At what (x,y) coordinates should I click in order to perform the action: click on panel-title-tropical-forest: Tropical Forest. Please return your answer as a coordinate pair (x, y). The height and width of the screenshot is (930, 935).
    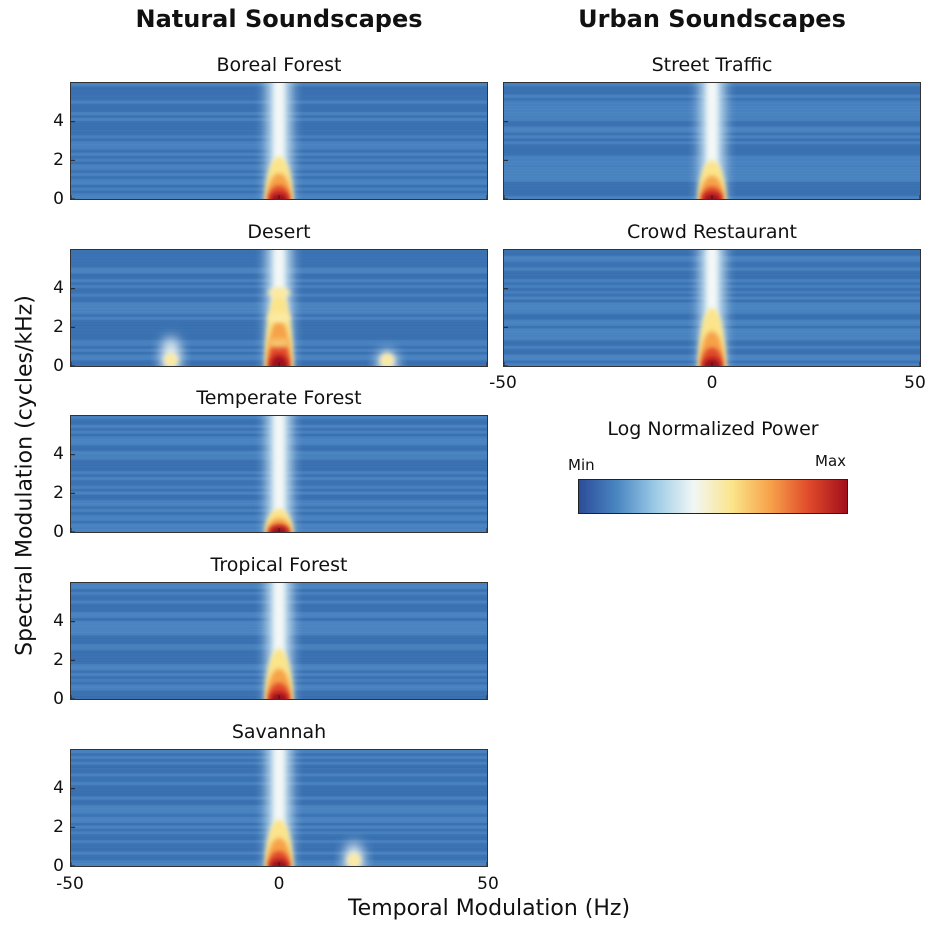
    Looking at the image, I should click on (279, 565).